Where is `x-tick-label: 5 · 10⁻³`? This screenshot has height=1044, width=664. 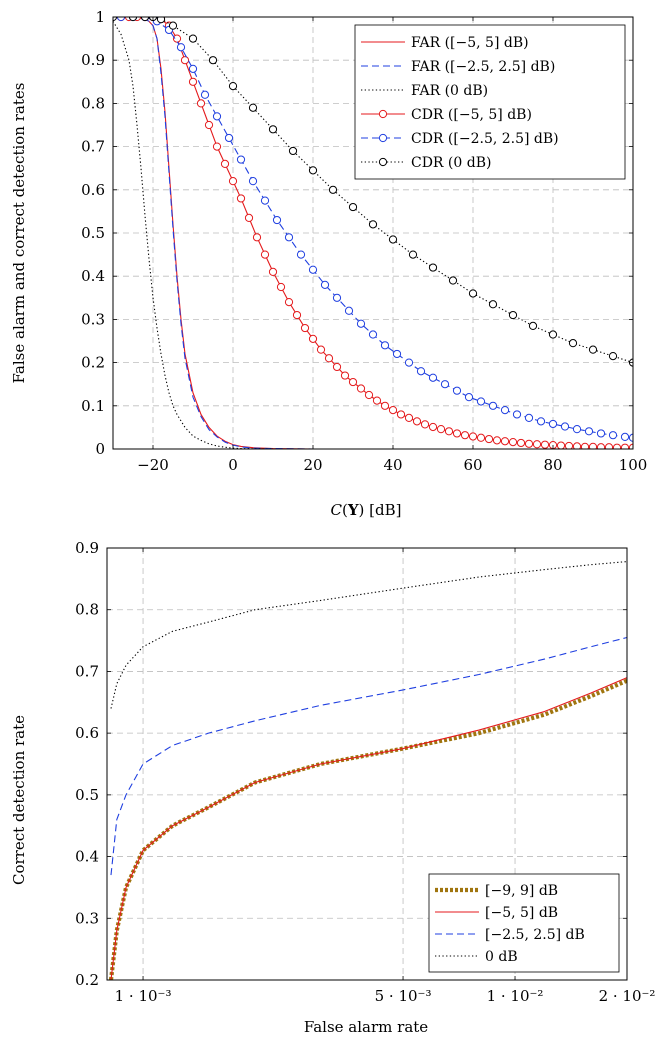
x-tick-label: 5 · 10⁻³ is located at coordinates (403, 996).